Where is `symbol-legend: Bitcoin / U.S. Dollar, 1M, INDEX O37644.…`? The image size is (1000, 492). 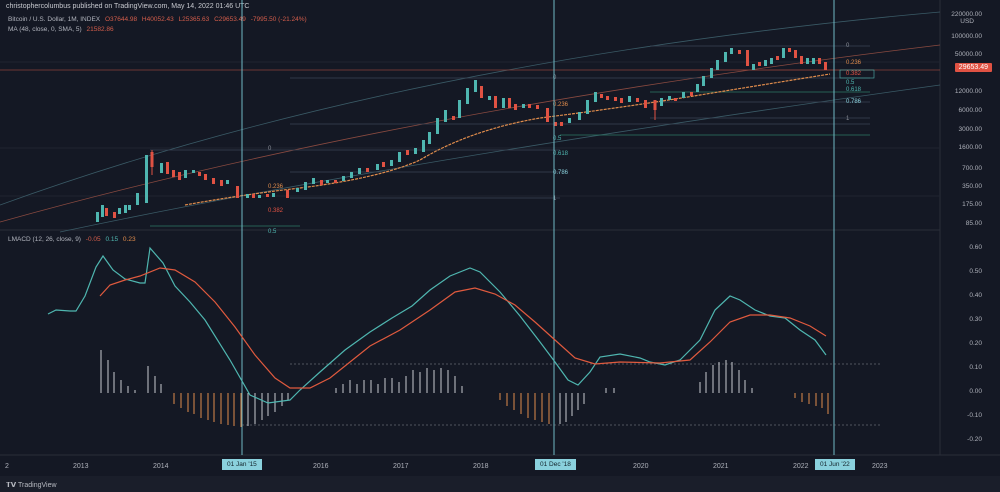 symbol-legend: Bitcoin / U.S. Dollar, 1M, INDEX O37644.… is located at coordinates (159, 19).